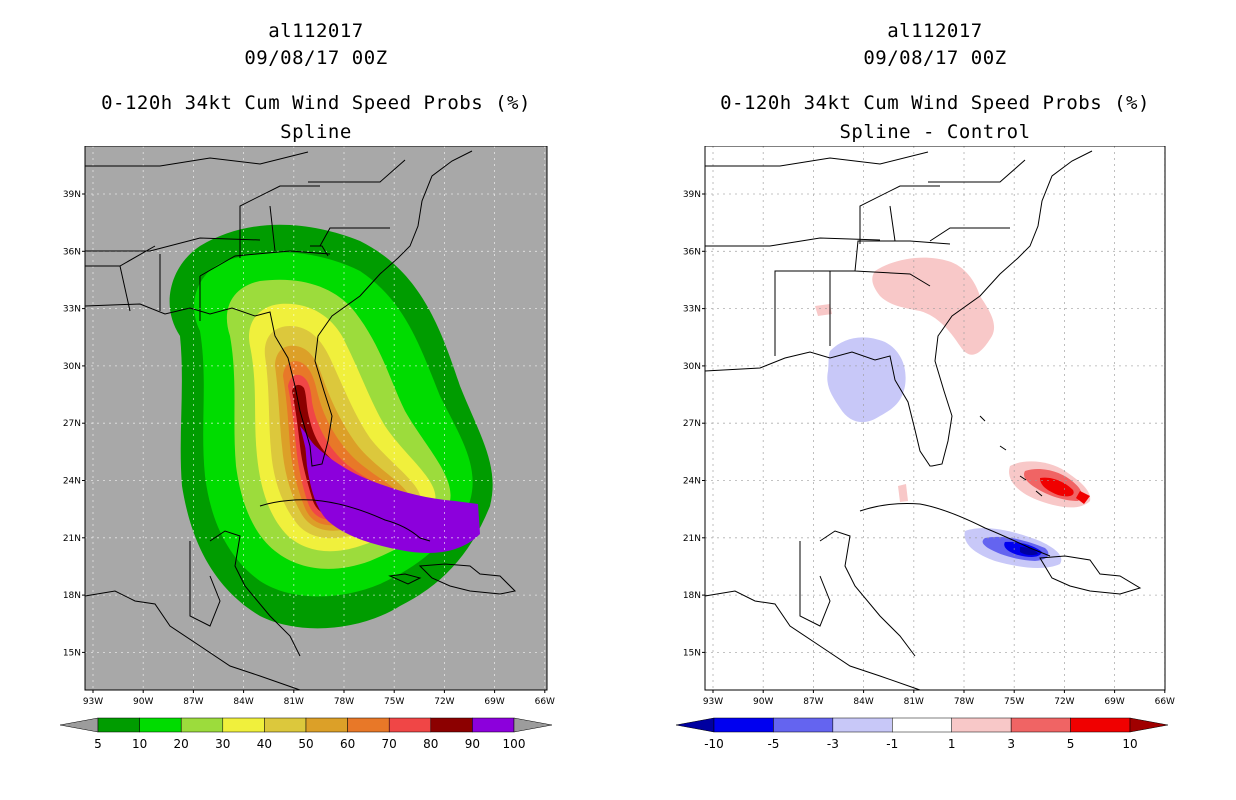 The width and height of the screenshot is (1236, 800). I want to click on legend-label: 70, so click(389, 744).